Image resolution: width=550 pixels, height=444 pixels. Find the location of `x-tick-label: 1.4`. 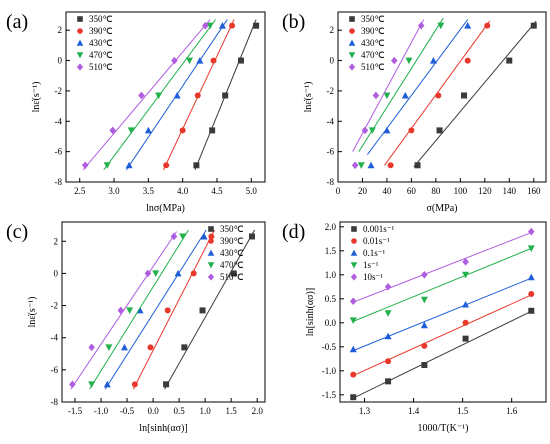

x-tick-label: 1.4 is located at coordinates (414, 411).